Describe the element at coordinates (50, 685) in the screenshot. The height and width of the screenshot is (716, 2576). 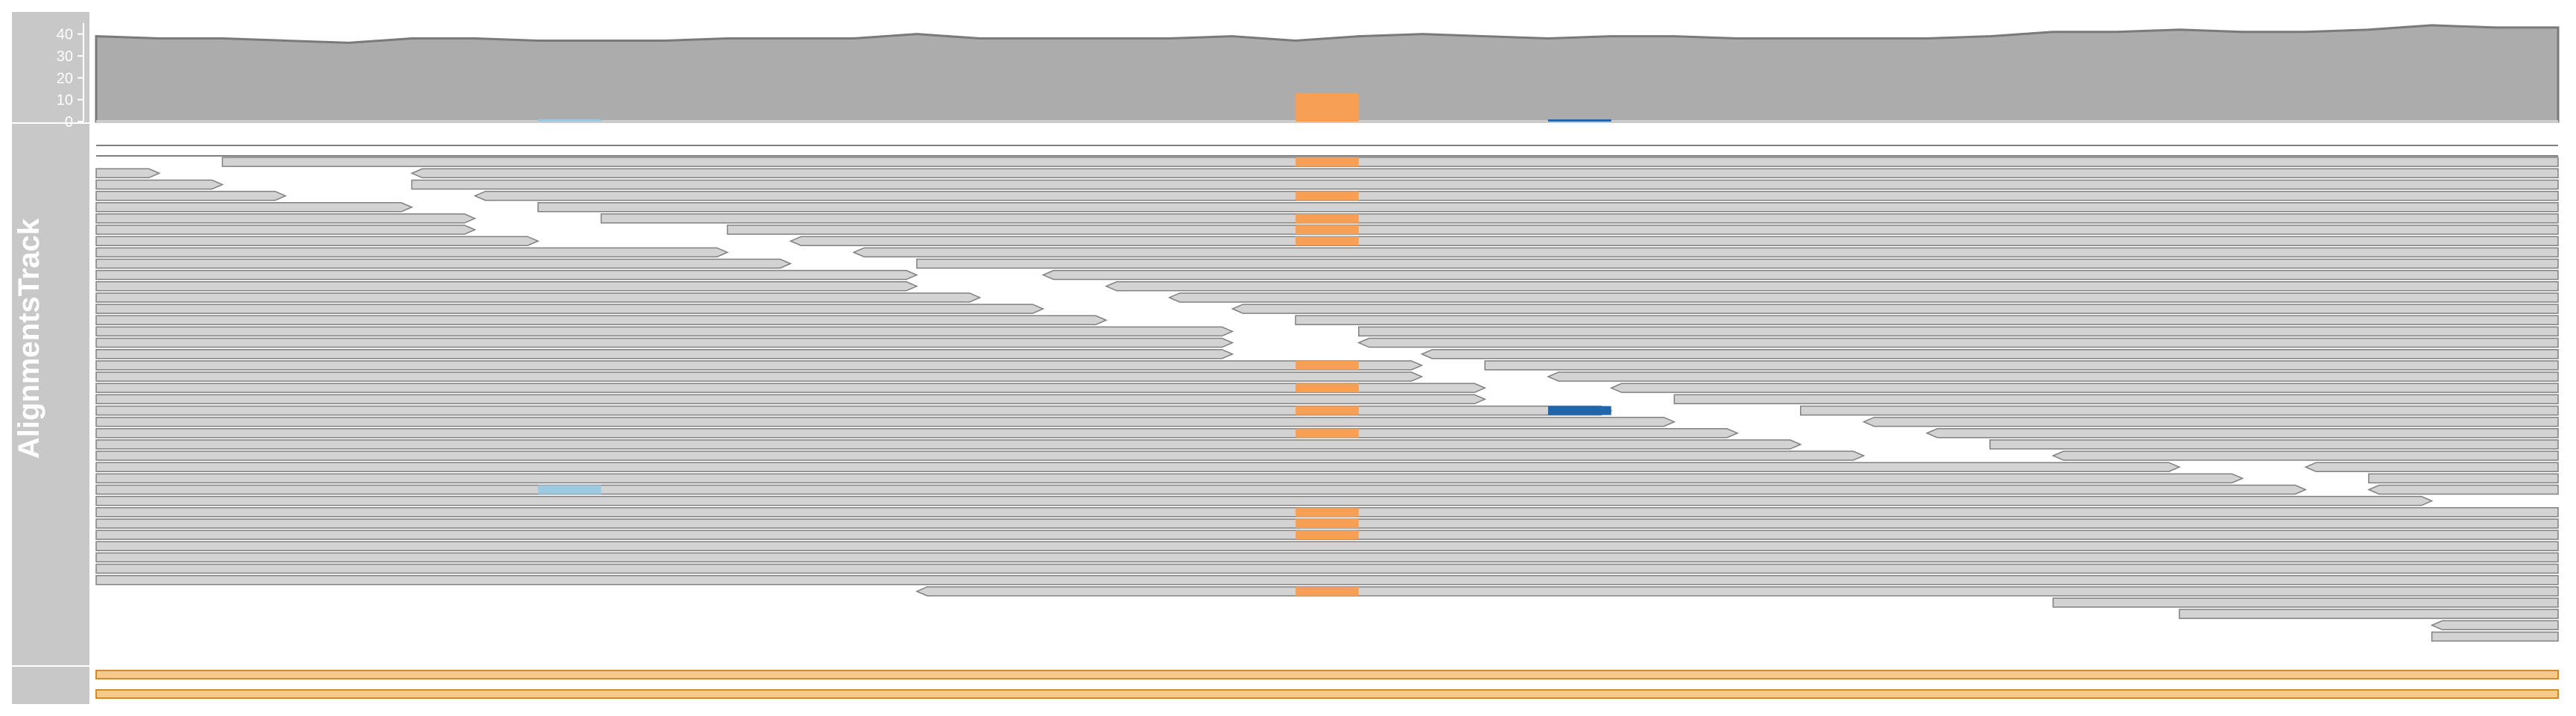
I see `bottom-title-panel` at that location.